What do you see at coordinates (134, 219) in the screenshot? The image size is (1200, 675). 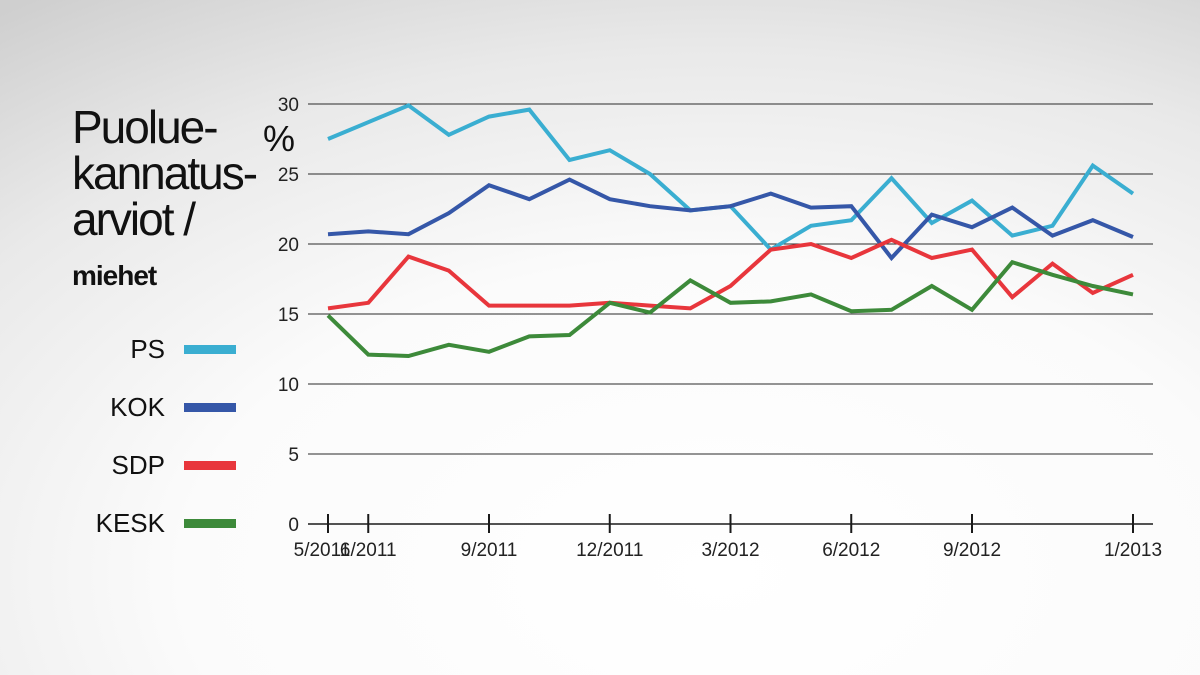 I see `title-line-3: arviot /` at bounding box center [134, 219].